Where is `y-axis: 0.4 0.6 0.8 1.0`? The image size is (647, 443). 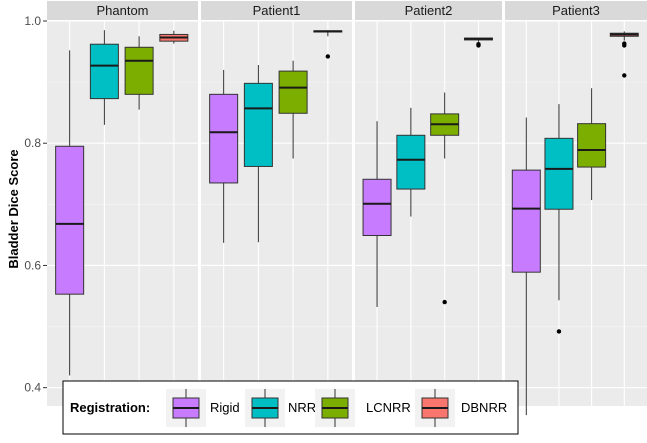 y-axis: 0.4 0.6 0.8 1.0 is located at coordinates (35, 204).